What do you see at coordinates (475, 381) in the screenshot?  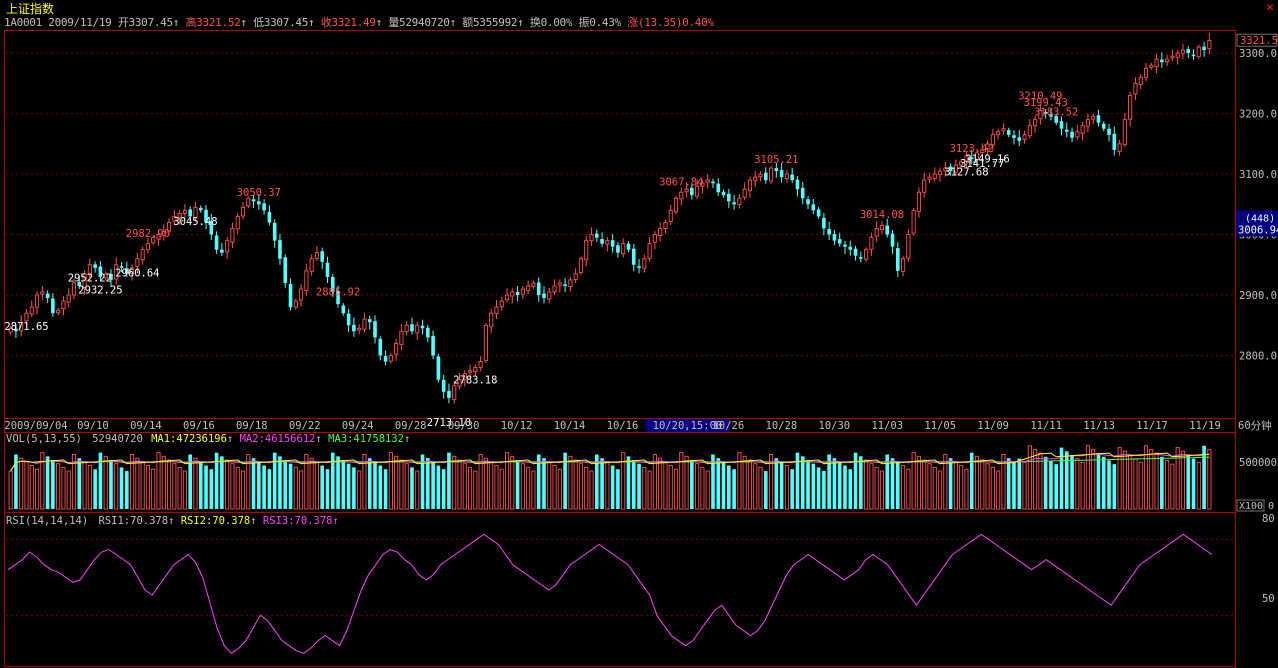 I see `low-annotation: 2783.18` at bounding box center [475, 381].